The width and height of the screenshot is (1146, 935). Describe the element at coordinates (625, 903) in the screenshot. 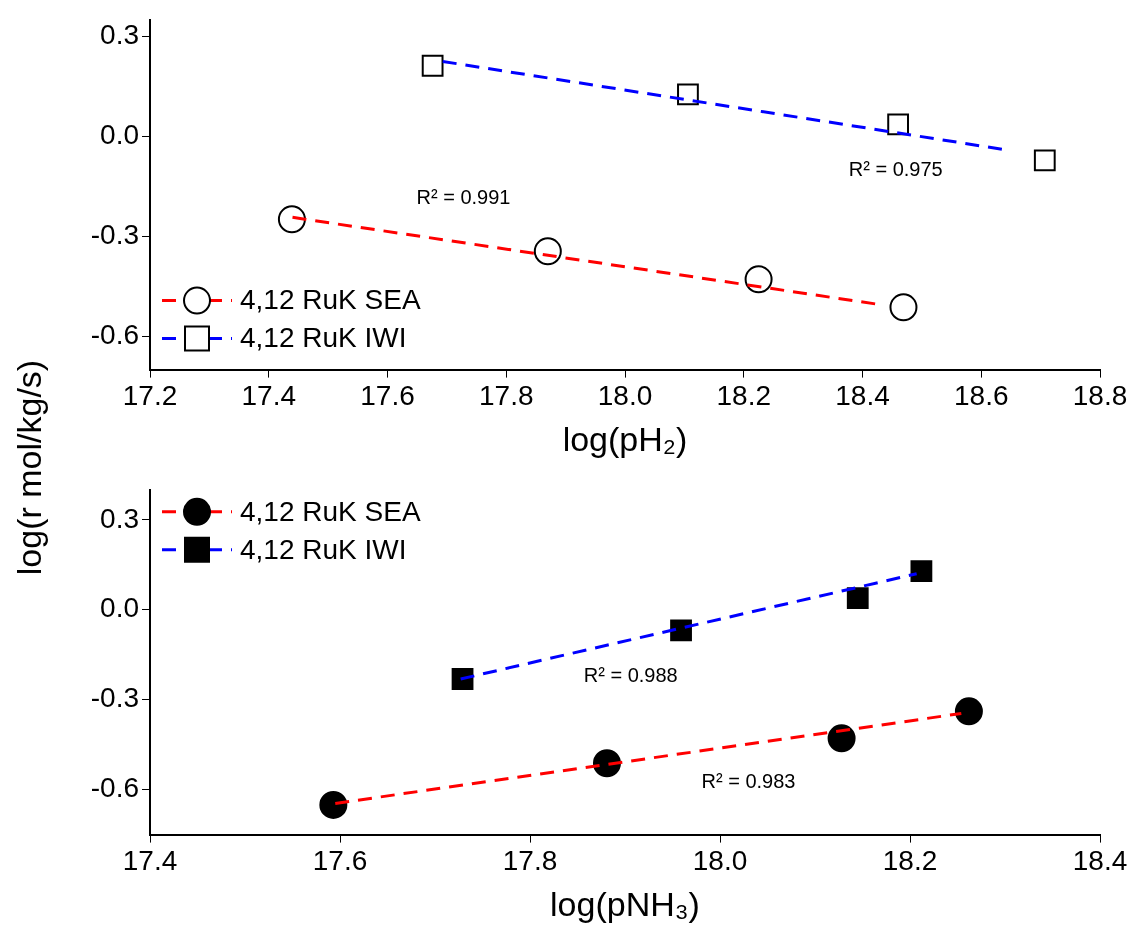

I see `x-axis-title: log(pNH₃)` at that location.